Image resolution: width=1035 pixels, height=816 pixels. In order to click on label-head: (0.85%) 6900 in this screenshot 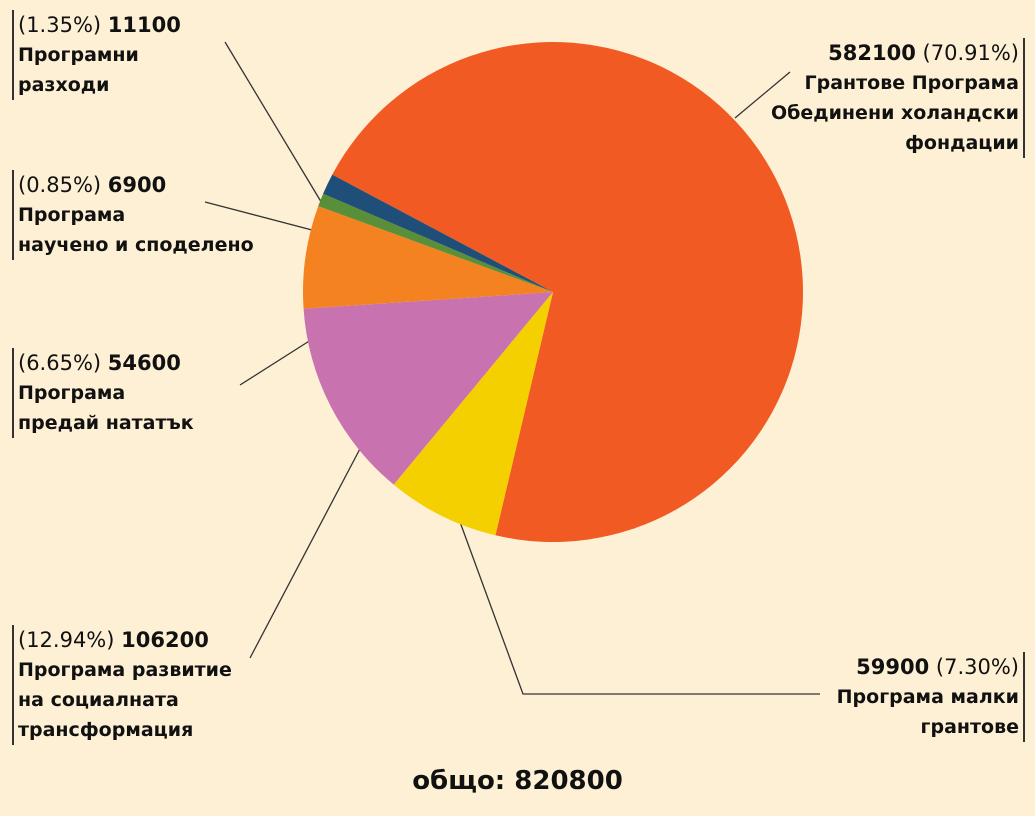, I will do `click(136, 185)`.